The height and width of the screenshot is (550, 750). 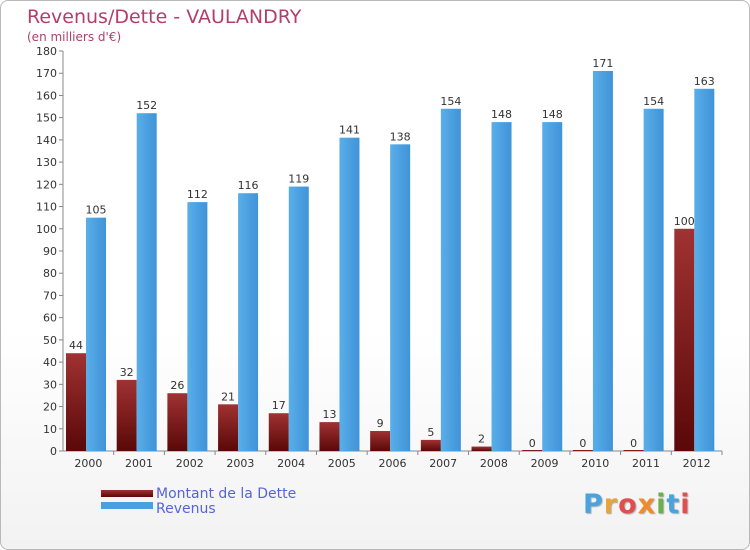 I want to click on y-tick-label: 40, so click(x=50, y=362).